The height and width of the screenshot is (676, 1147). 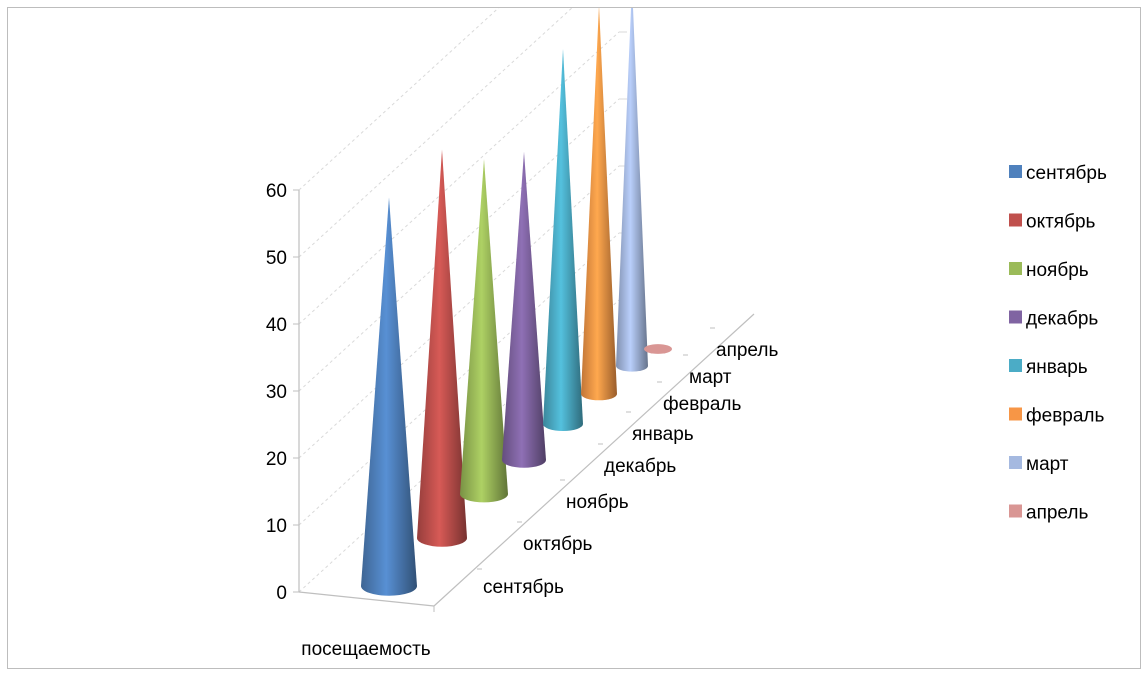 I want to click on y-tick-label-30: 30, so click(x=276, y=392).